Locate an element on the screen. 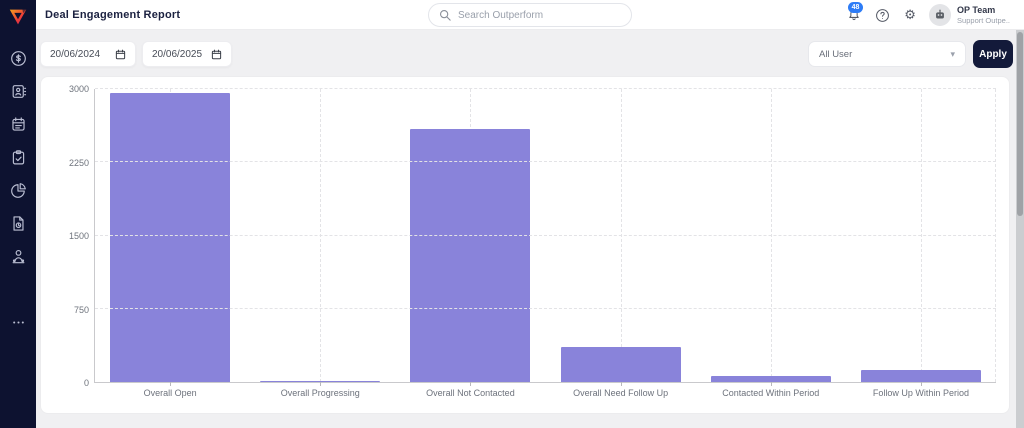  y-tick-label: 3000 is located at coordinates (78, 89).